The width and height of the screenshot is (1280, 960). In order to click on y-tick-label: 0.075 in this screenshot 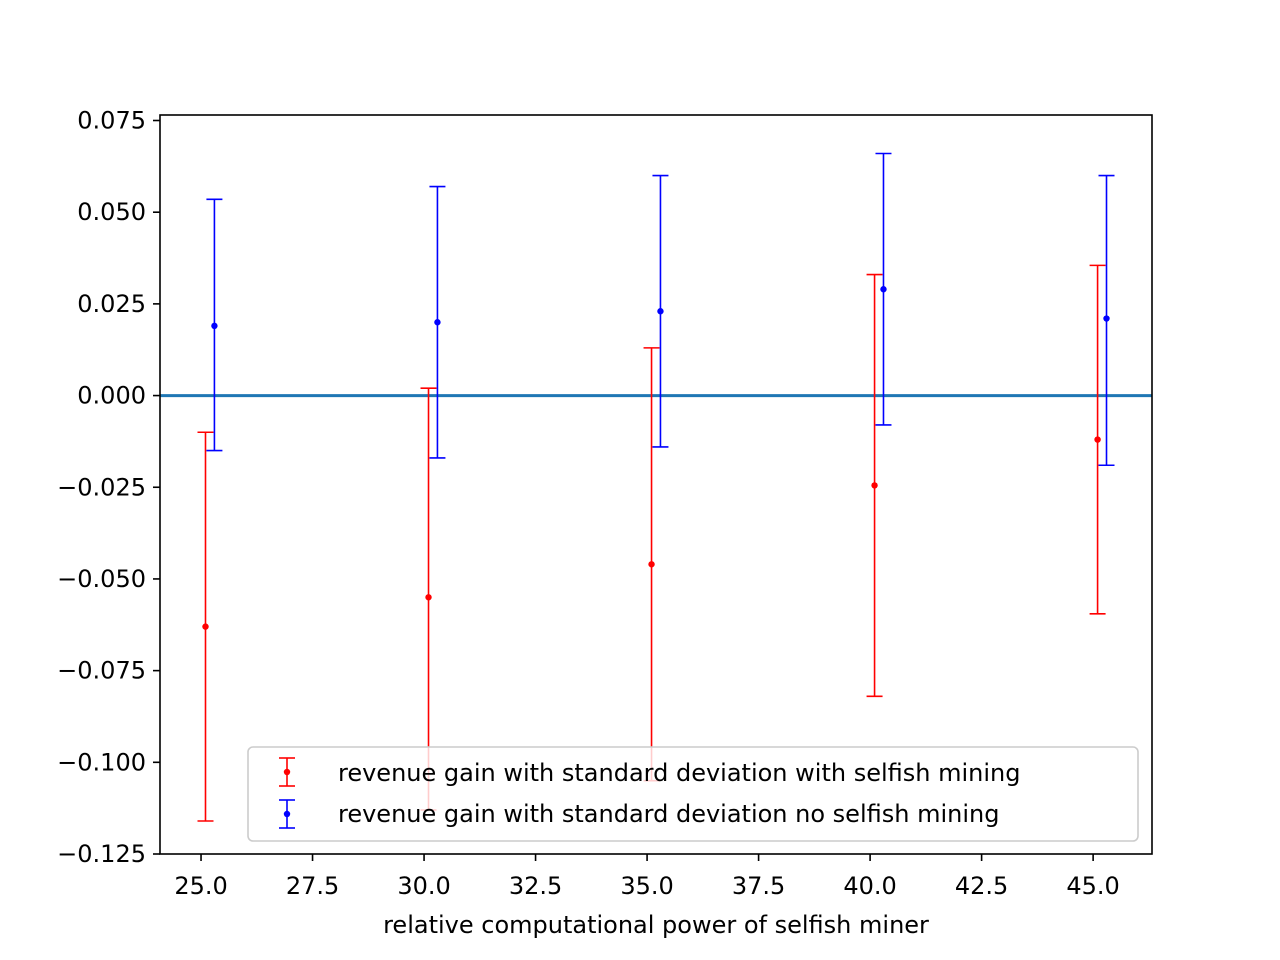, I will do `click(111, 121)`.